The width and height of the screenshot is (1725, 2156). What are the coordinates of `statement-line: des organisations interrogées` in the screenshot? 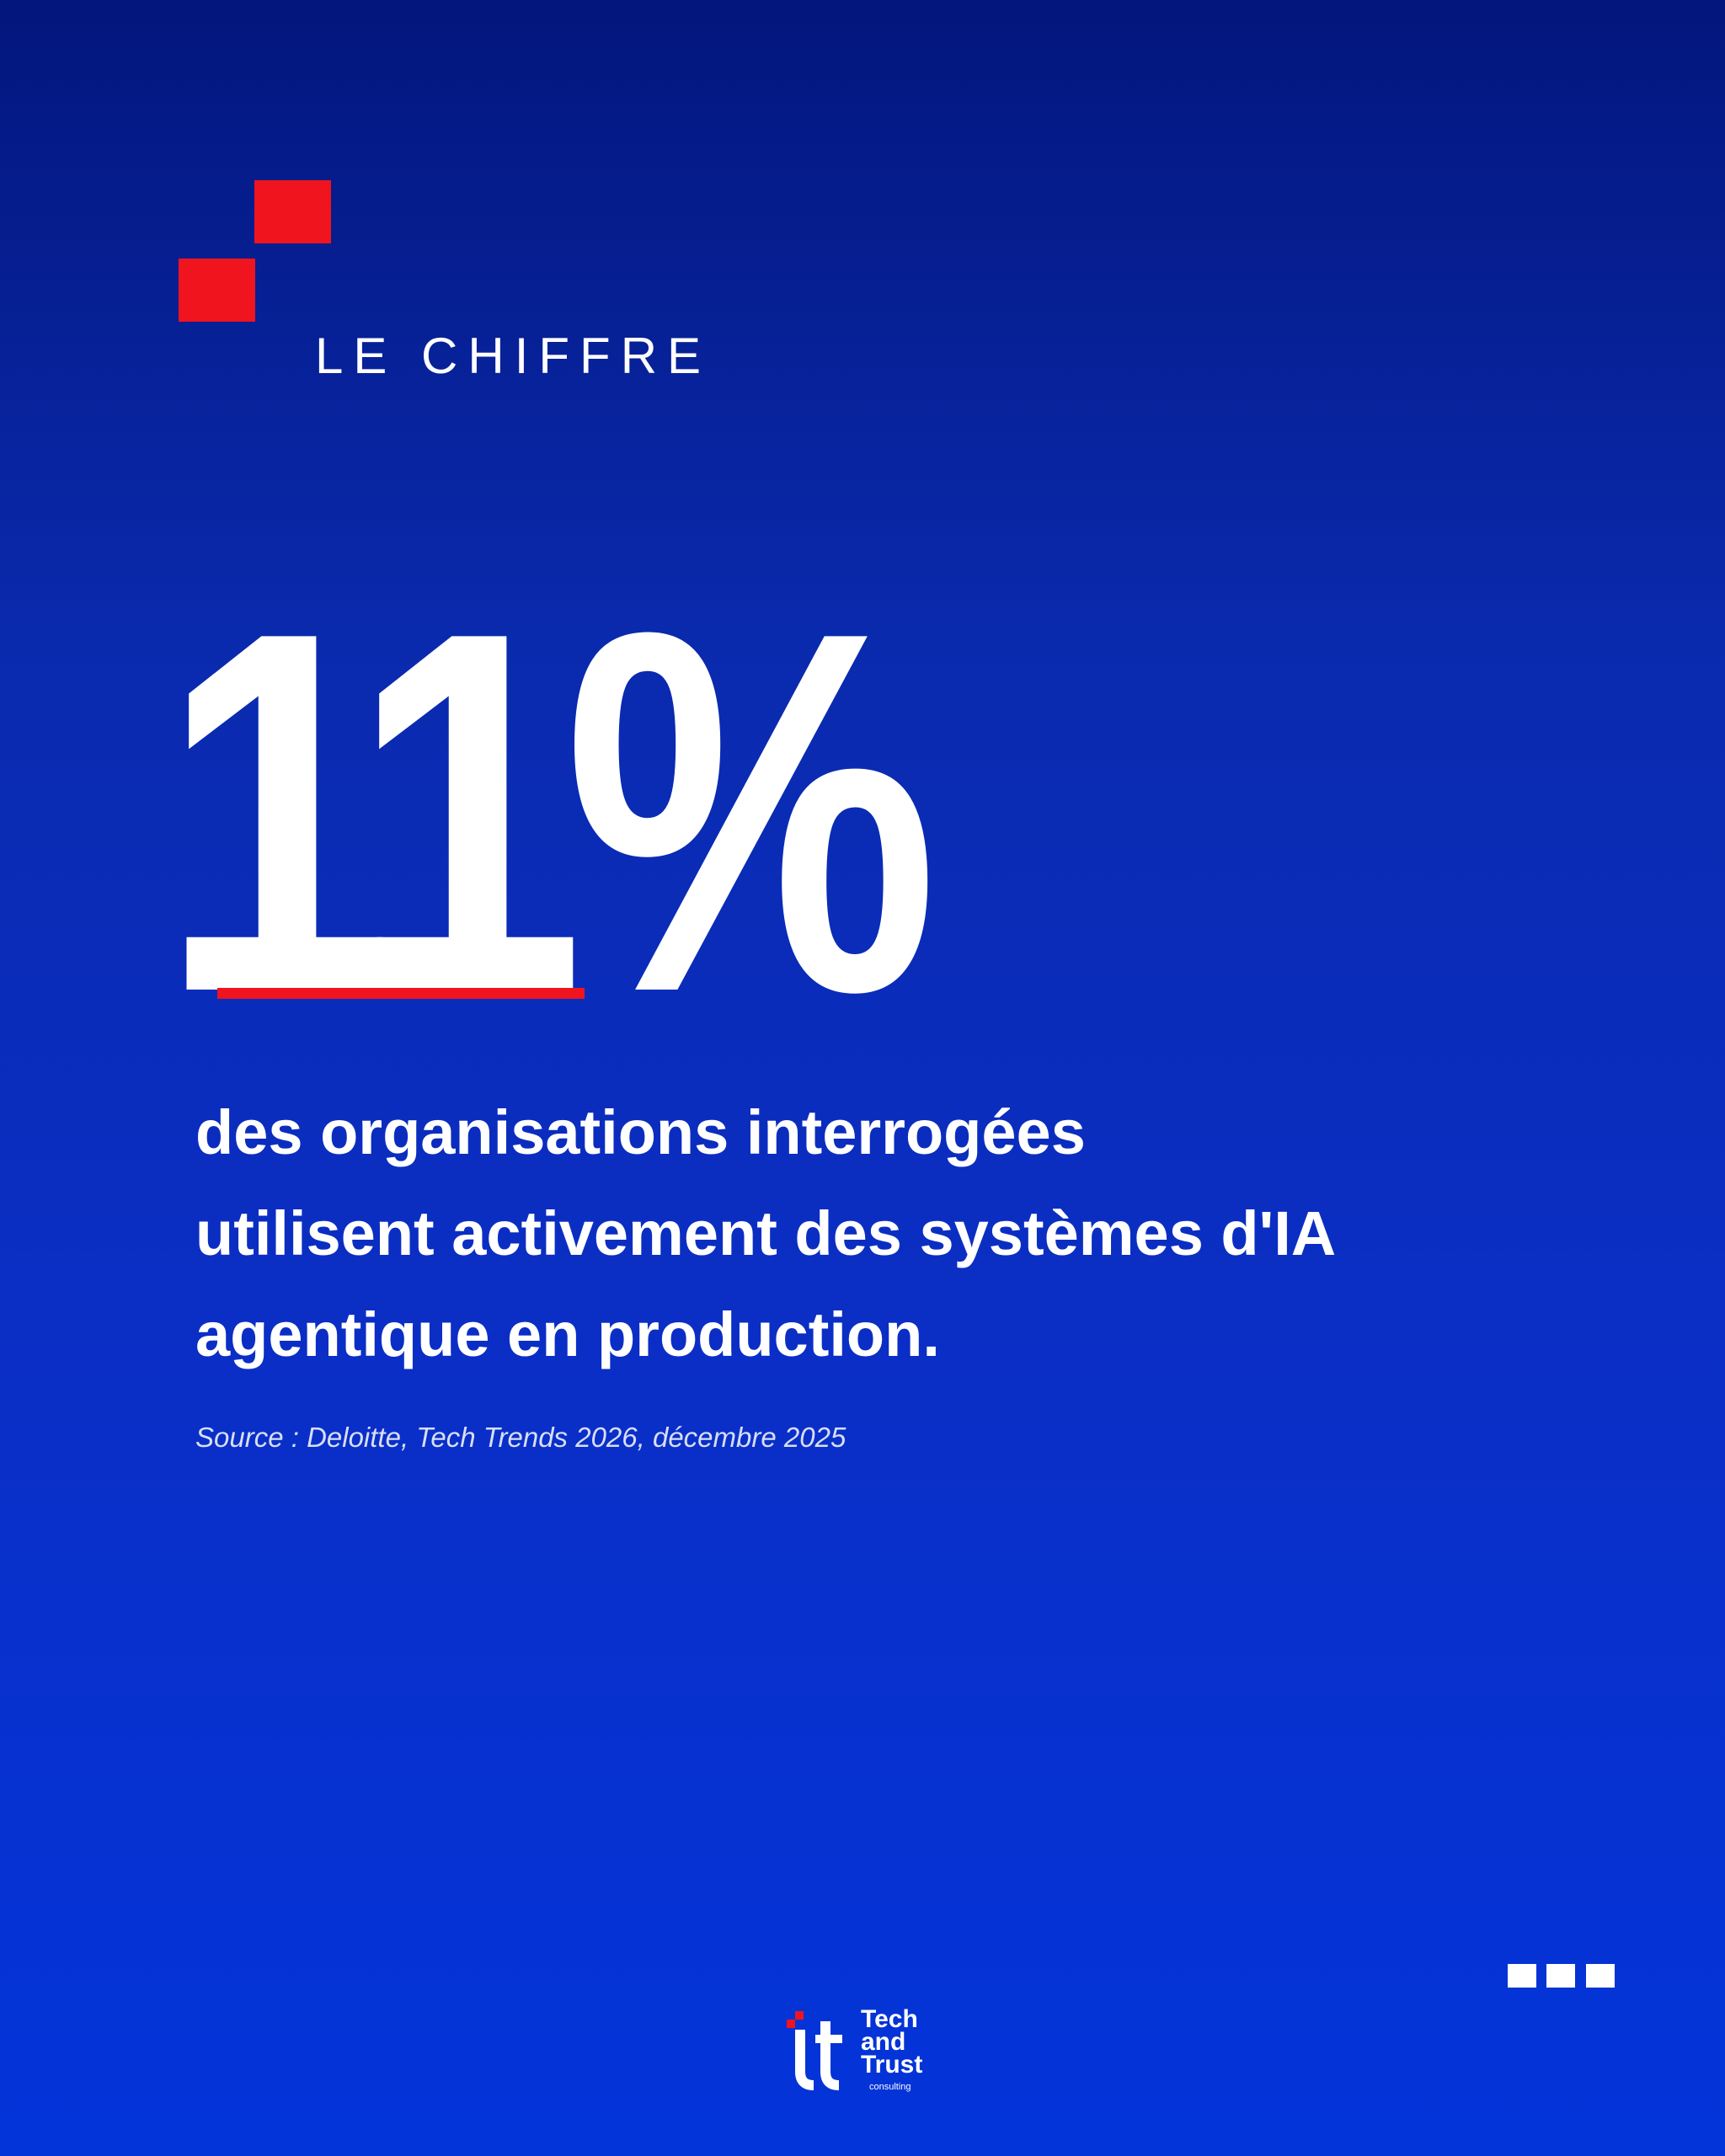 It's located at (640, 1132).